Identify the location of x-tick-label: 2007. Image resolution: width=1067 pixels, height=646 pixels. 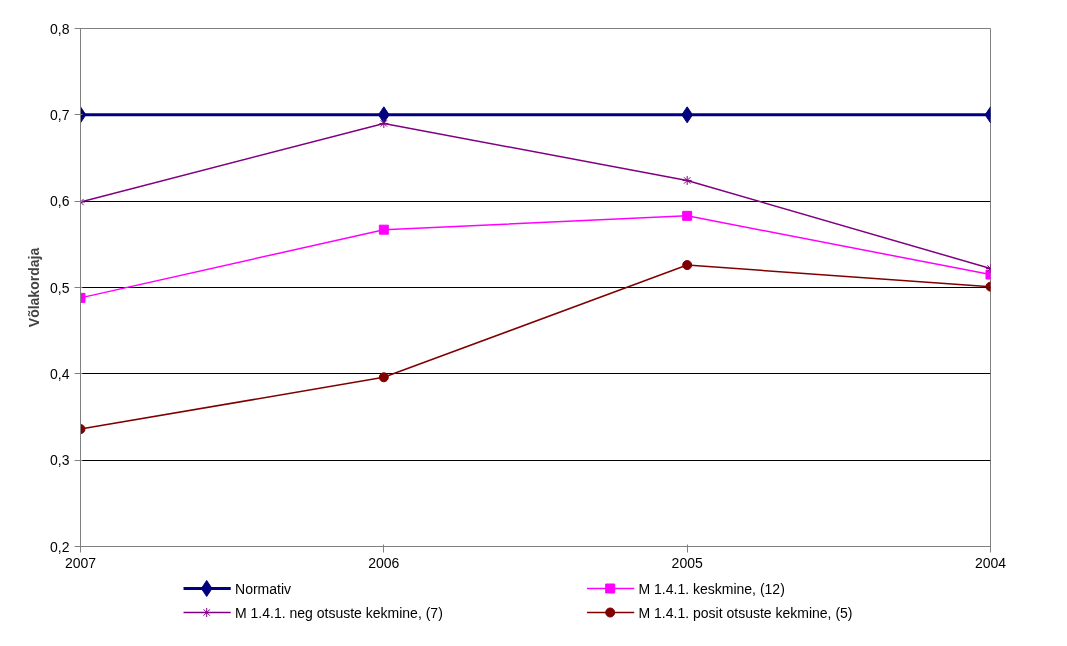
(80, 562).